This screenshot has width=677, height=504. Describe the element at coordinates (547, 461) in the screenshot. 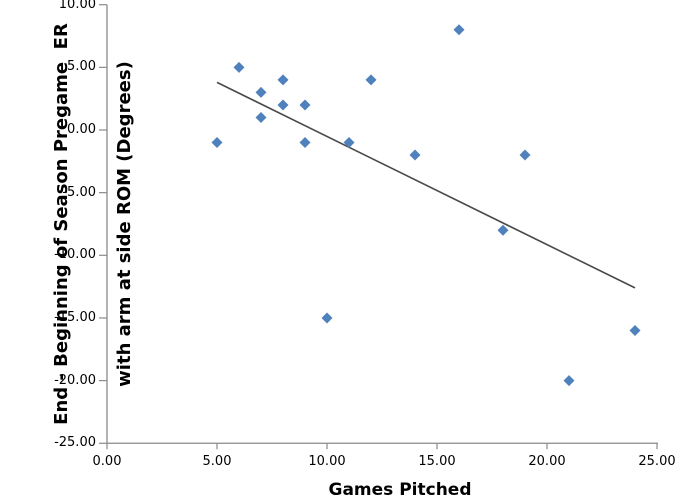

I see `x-tick-label: 20.00` at that location.